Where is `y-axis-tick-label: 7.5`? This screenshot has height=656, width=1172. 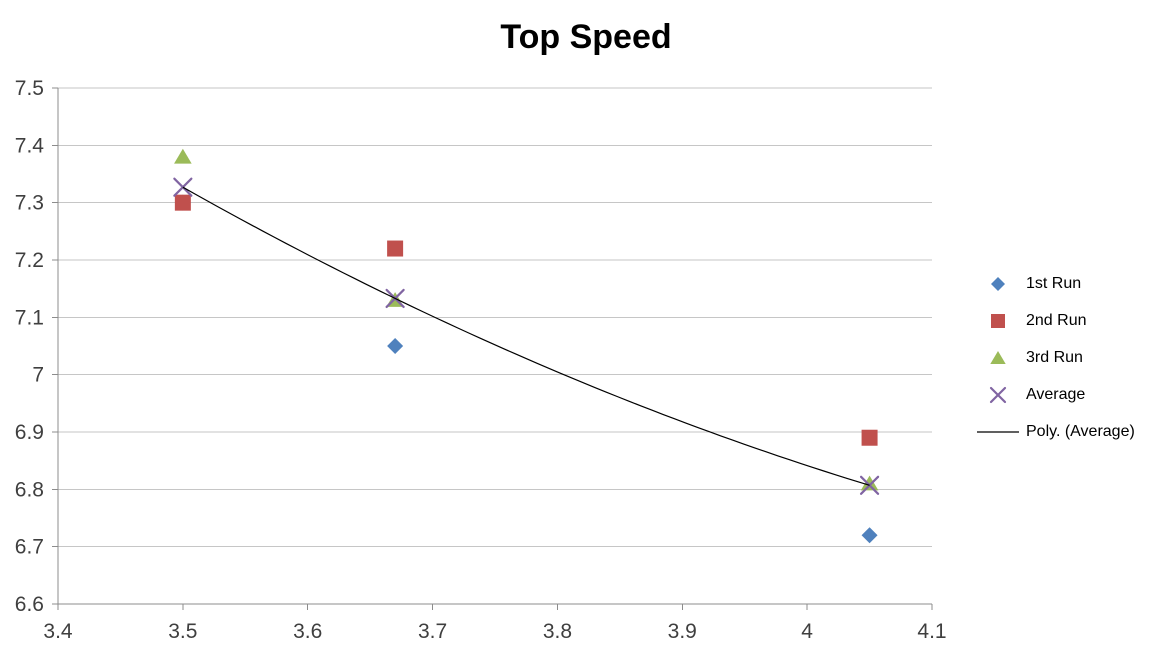 y-axis-tick-label: 7.5 is located at coordinates (29, 88).